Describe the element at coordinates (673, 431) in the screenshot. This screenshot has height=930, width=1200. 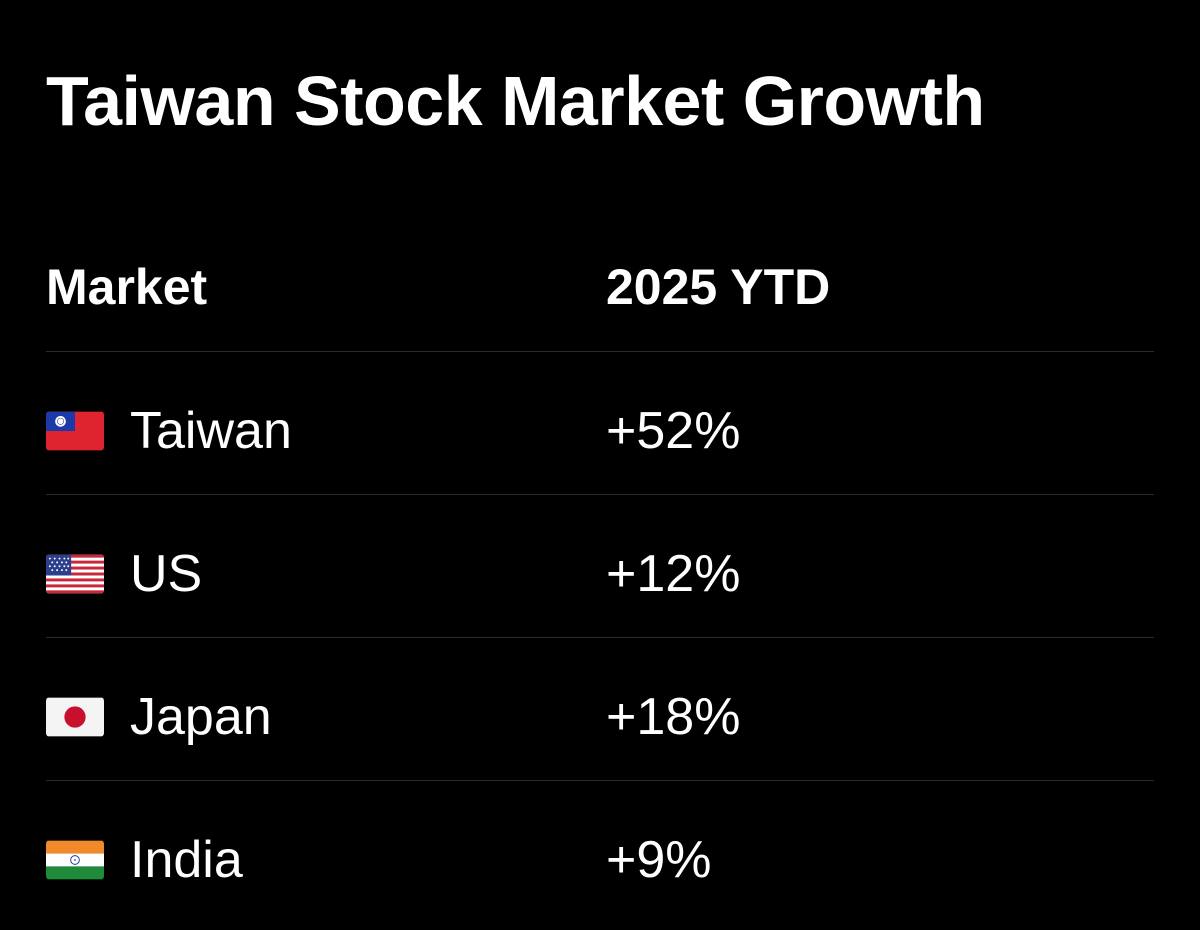
I see `ytd-value: +52%` at that location.